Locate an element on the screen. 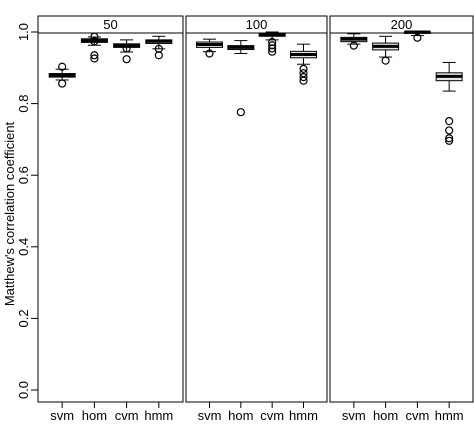 The image size is (474, 426). y-axis: 0.0 0.2 0.4 0.6 0.8 1.0 is located at coordinates (27, 211).